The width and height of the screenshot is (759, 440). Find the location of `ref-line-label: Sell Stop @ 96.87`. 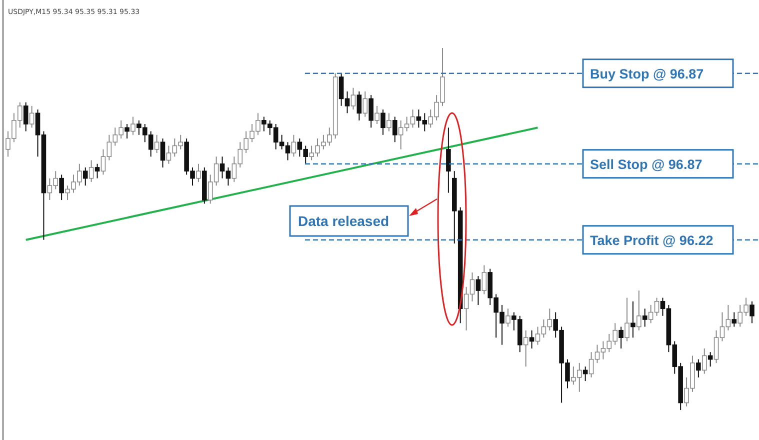

ref-line-label: Sell Stop @ 96.87 is located at coordinates (646, 164).